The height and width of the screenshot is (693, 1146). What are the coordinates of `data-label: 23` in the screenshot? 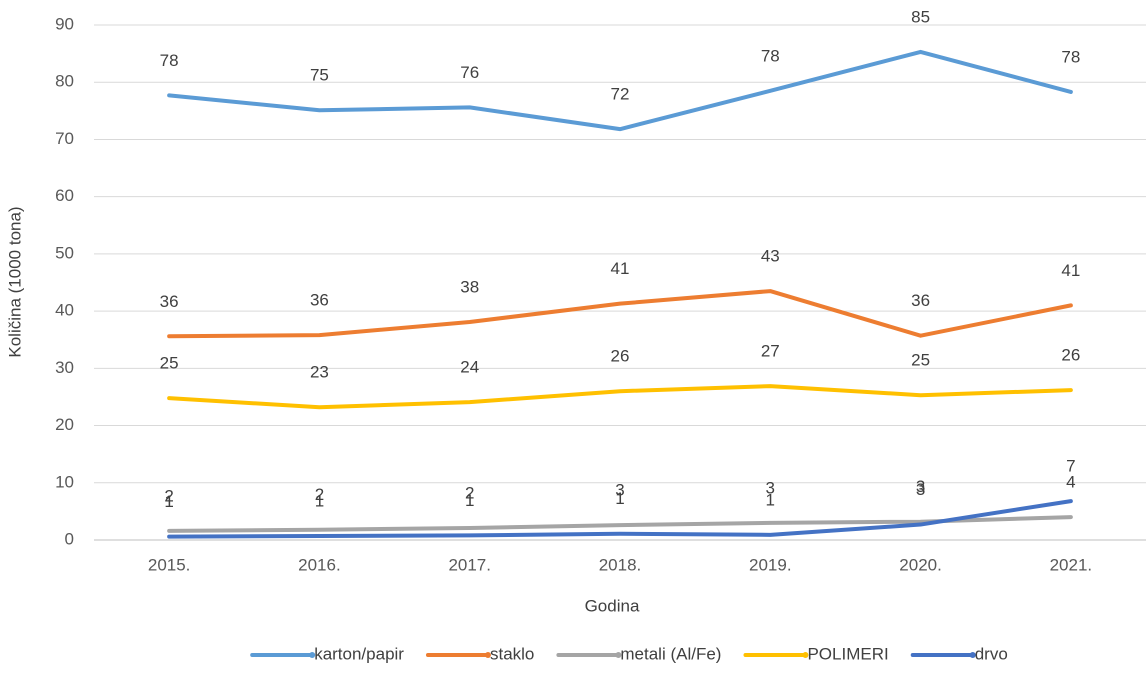 It's located at (319, 372).